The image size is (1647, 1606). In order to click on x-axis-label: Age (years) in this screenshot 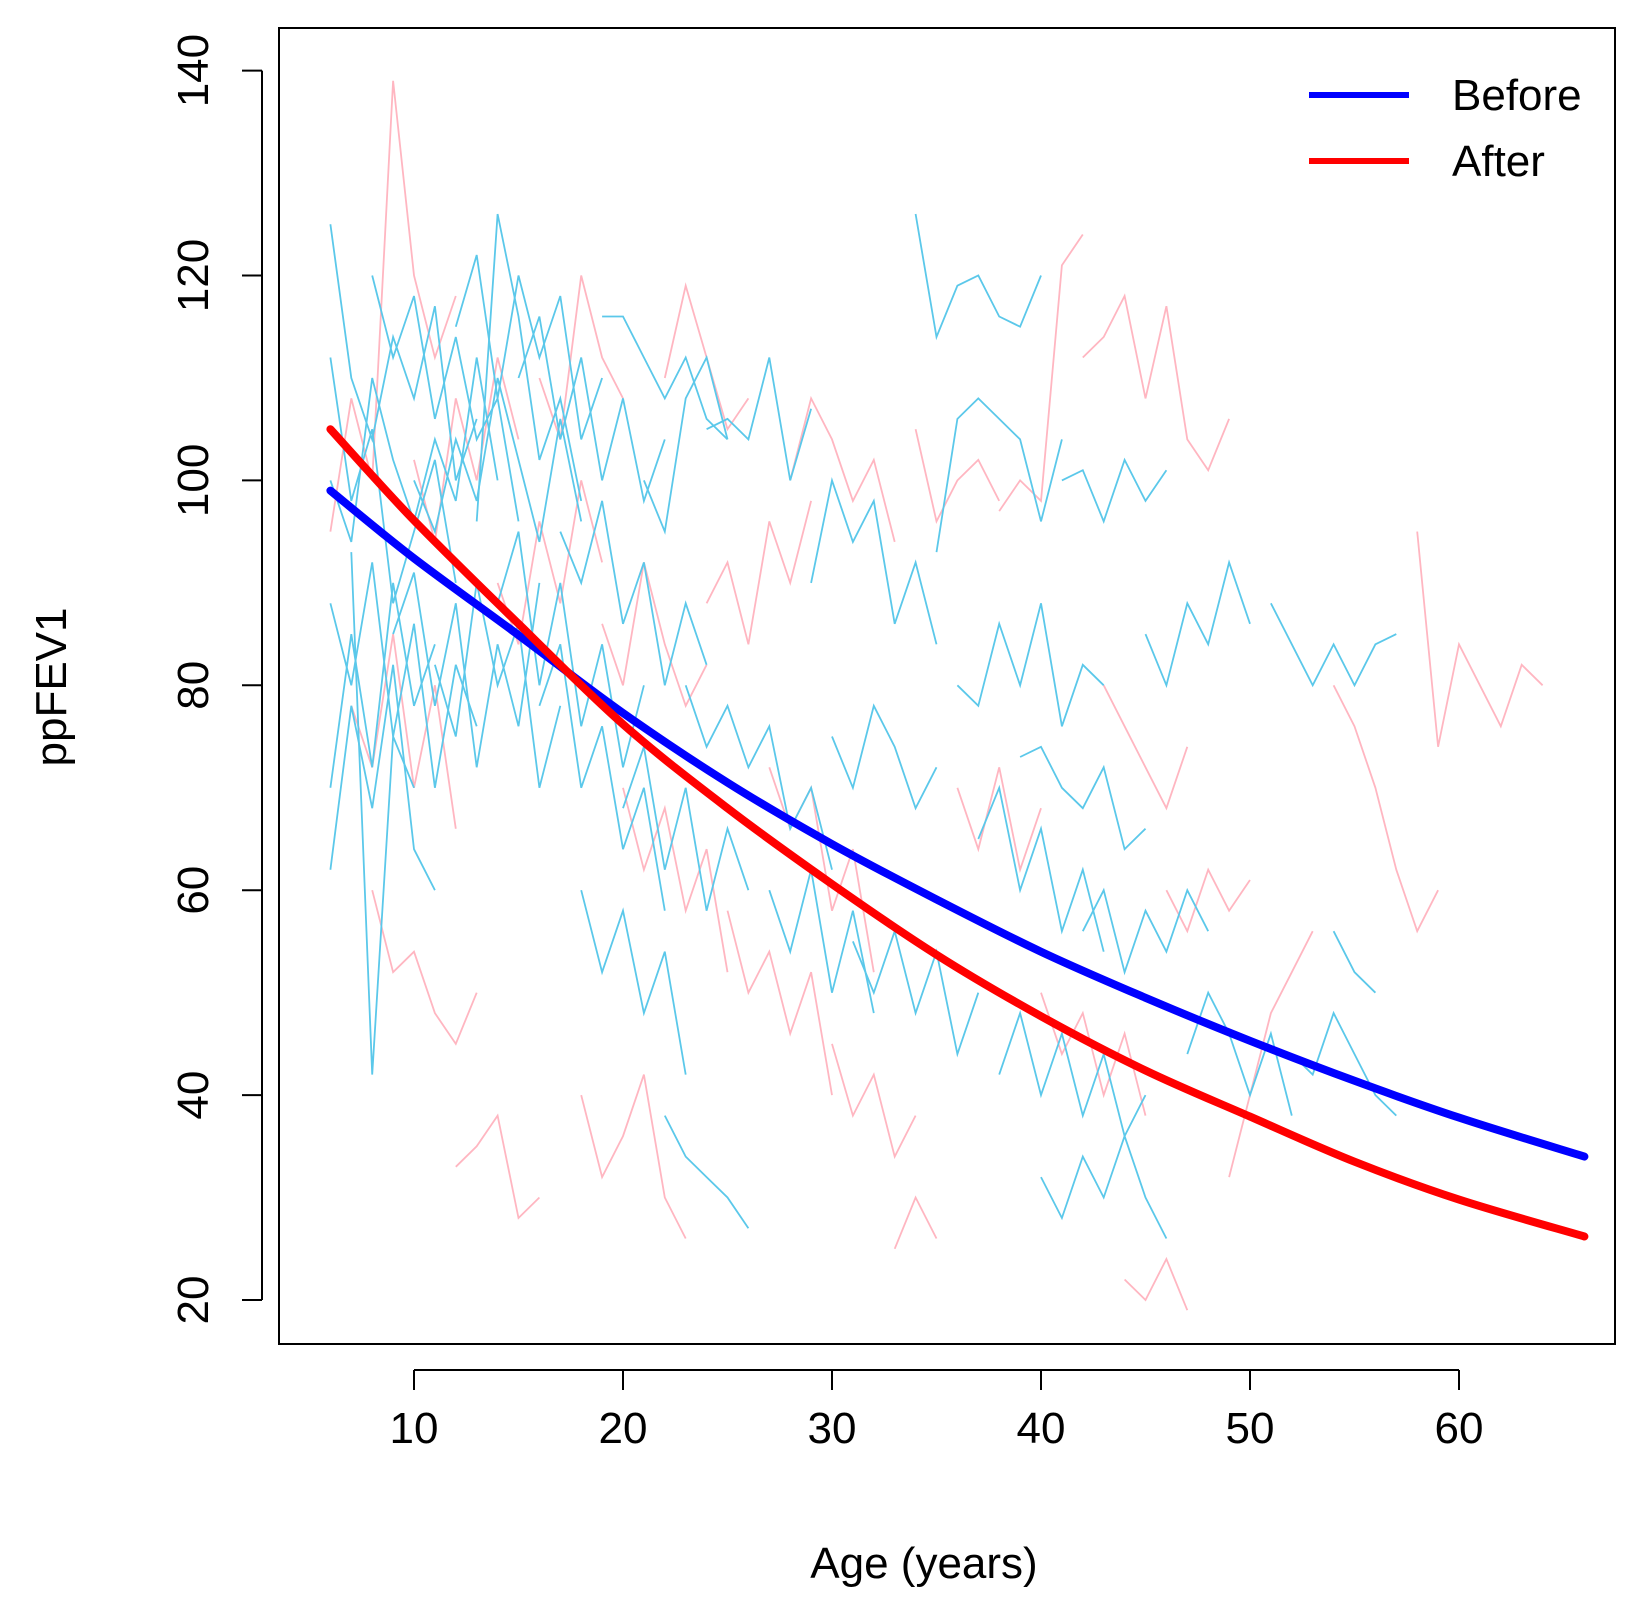, I will do `click(923, 1563)`.